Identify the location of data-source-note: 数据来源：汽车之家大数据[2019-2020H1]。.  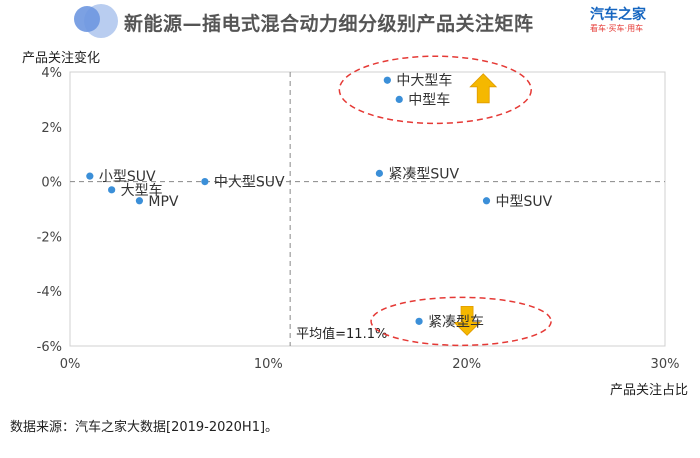
(144, 427).